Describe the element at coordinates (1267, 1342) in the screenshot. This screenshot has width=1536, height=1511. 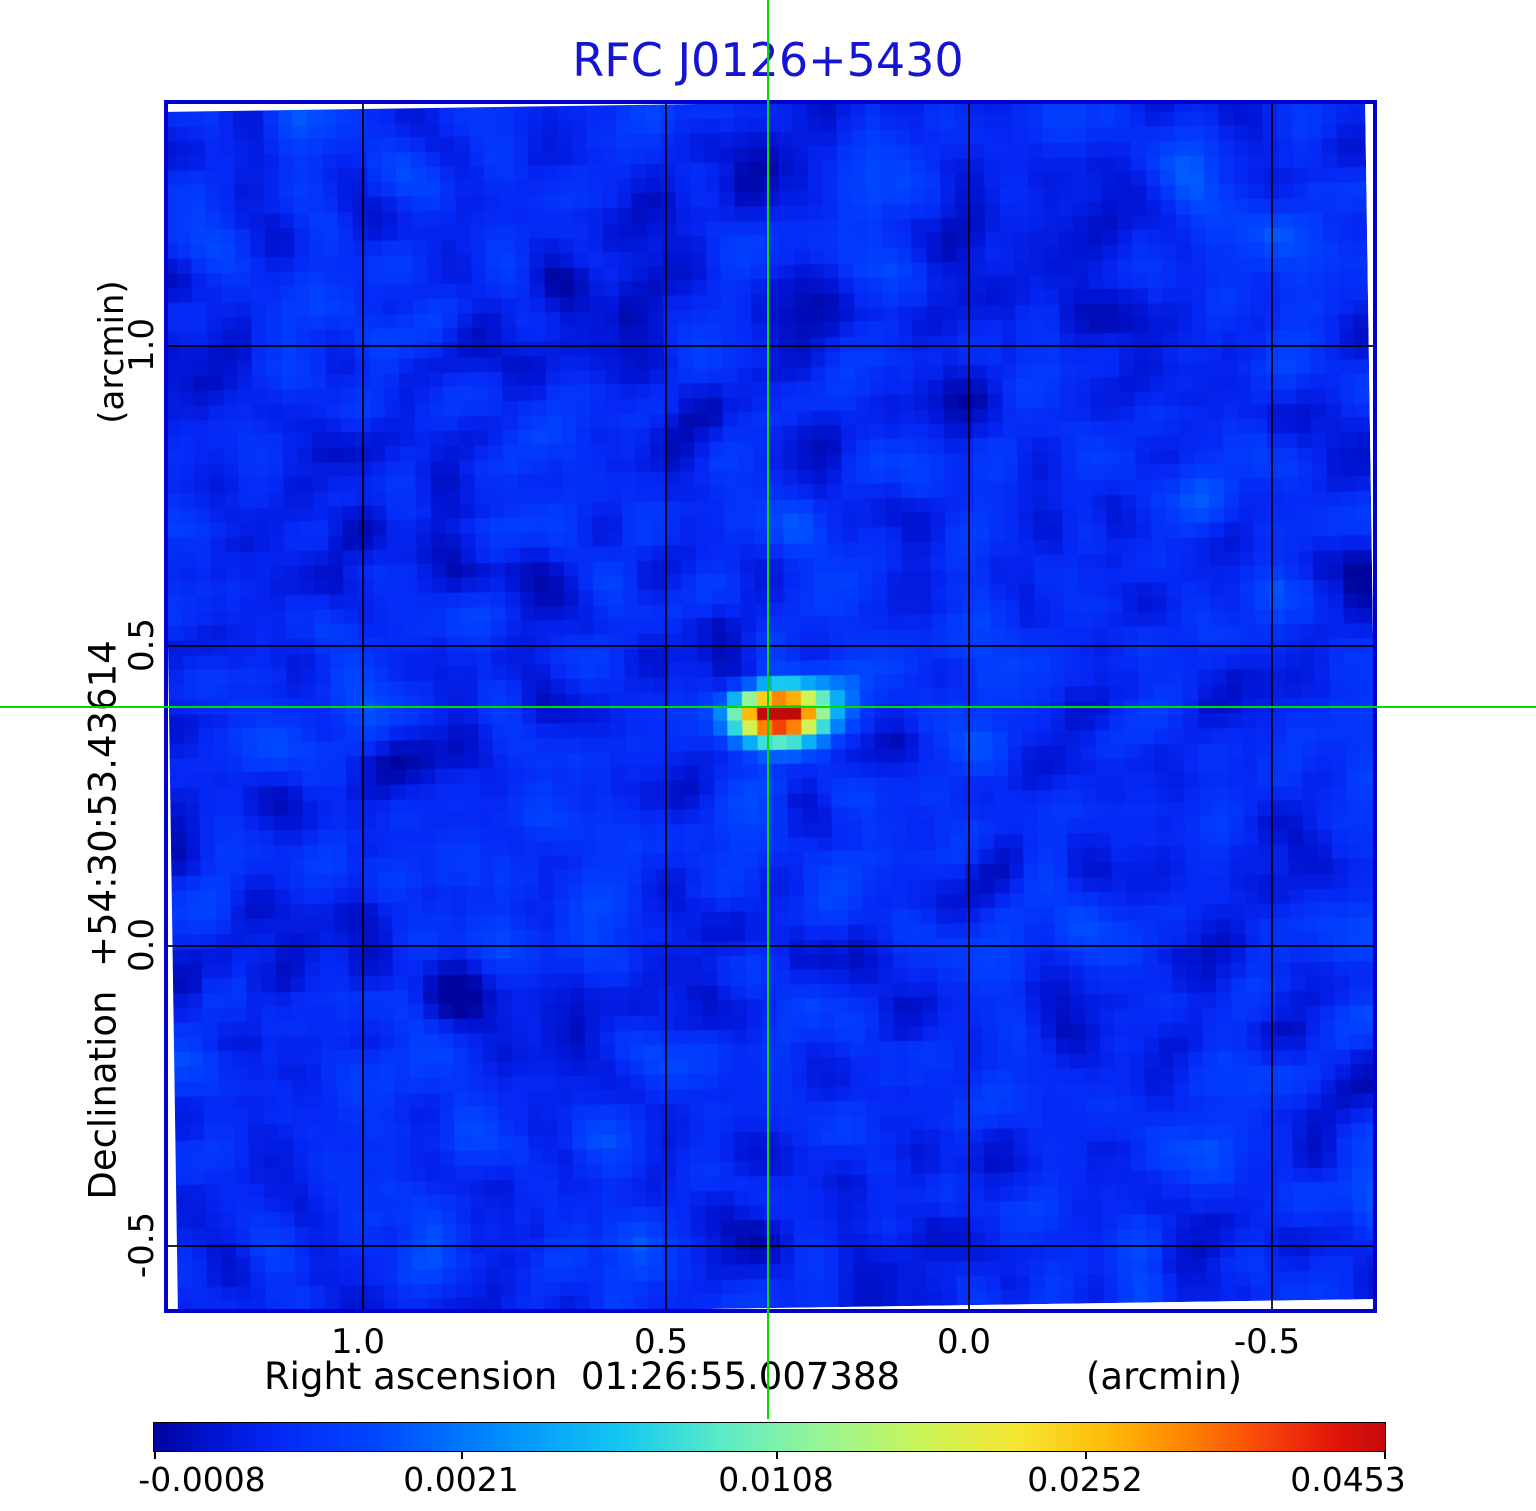
I see `x-axis-tick-label: -0.5` at that location.